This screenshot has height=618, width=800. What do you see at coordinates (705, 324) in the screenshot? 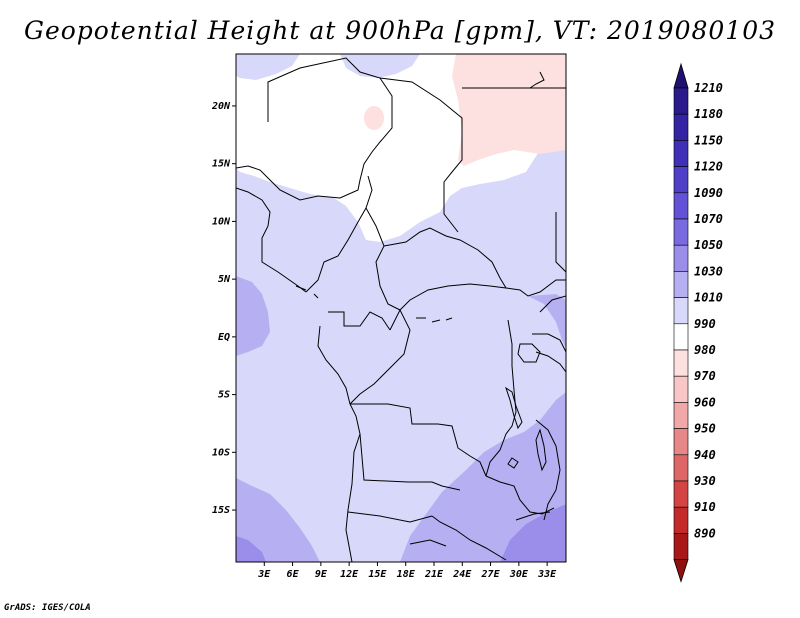
I see `colorbar-label: 990` at bounding box center [705, 324].